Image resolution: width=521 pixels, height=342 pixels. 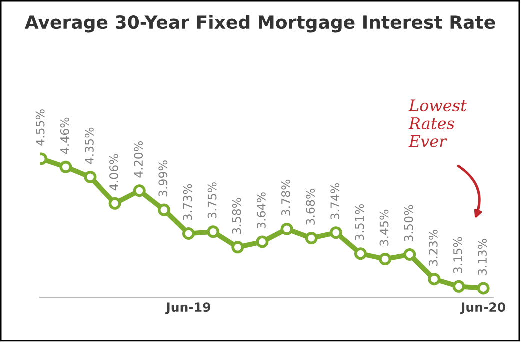 What do you see at coordinates (187, 202) in the screenshot?
I see `data-label: 3.73%` at bounding box center [187, 202].